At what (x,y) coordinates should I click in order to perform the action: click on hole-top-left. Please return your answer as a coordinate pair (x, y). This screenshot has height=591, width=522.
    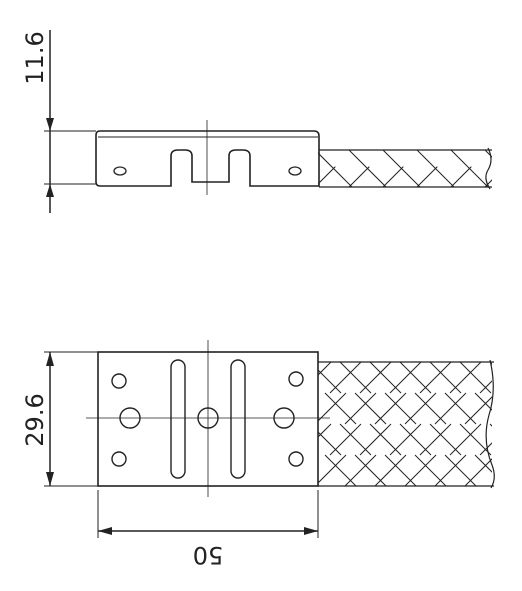
    Looking at the image, I should click on (119, 381).